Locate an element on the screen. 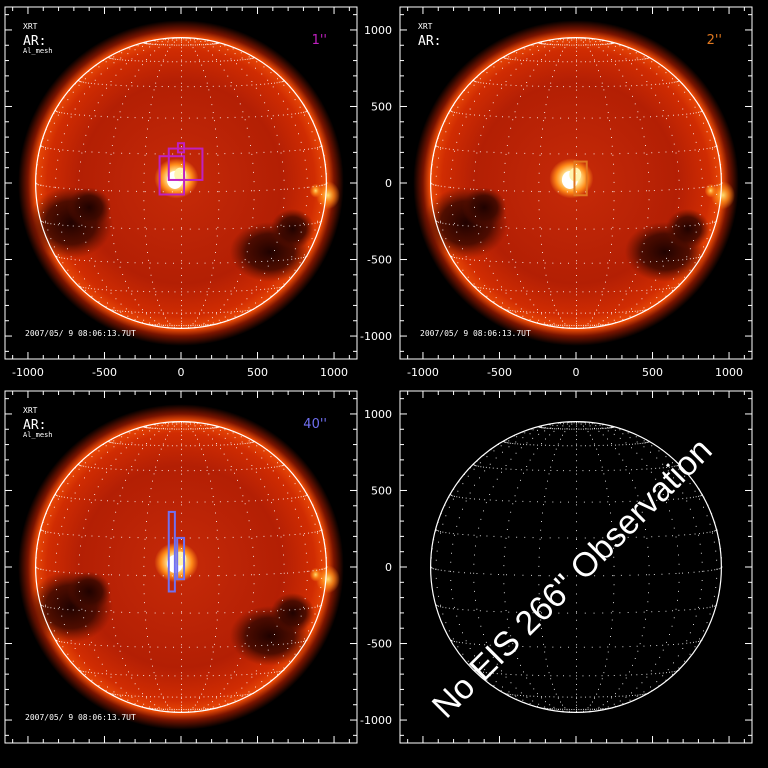 This screenshot has width=768, height=768. no-observation-message: No EIS 266" Observation is located at coordinates (572, 578).